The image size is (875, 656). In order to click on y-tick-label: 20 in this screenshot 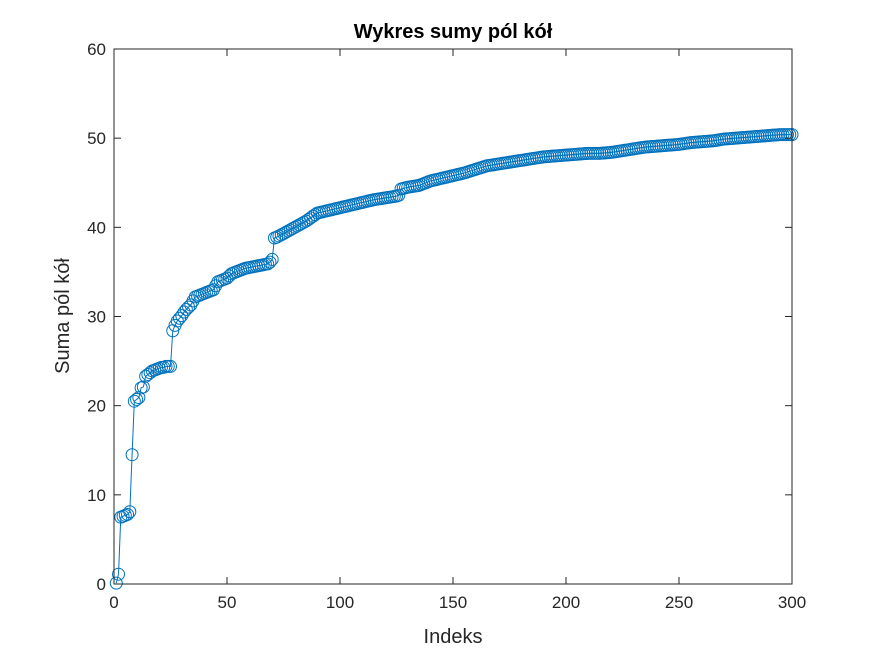, I will do `click(96, 406)`.